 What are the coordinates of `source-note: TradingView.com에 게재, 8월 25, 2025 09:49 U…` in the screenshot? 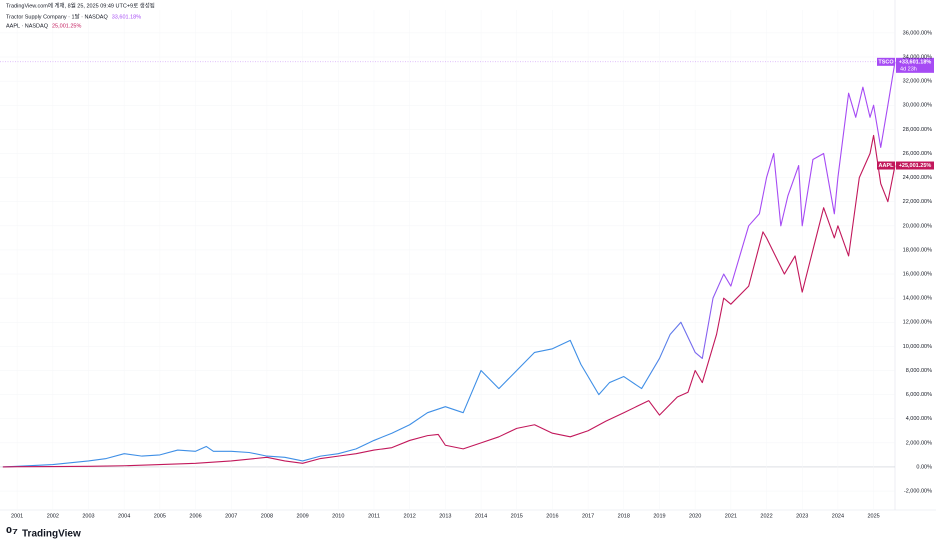 It's located at (80, 5).